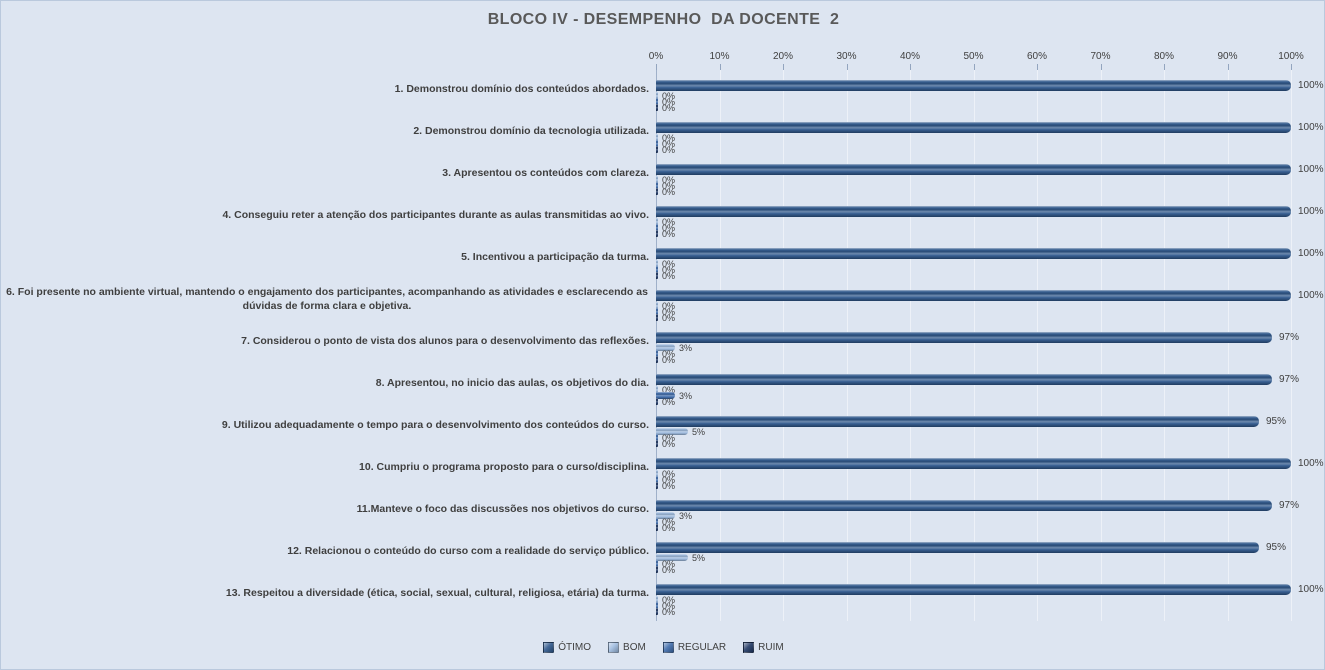 The width and height of the screenshot is (1325, 670). Describe the element at coordinates (1227, 56) in the screenshot. I see `x-tick-label: 90%` at that location.